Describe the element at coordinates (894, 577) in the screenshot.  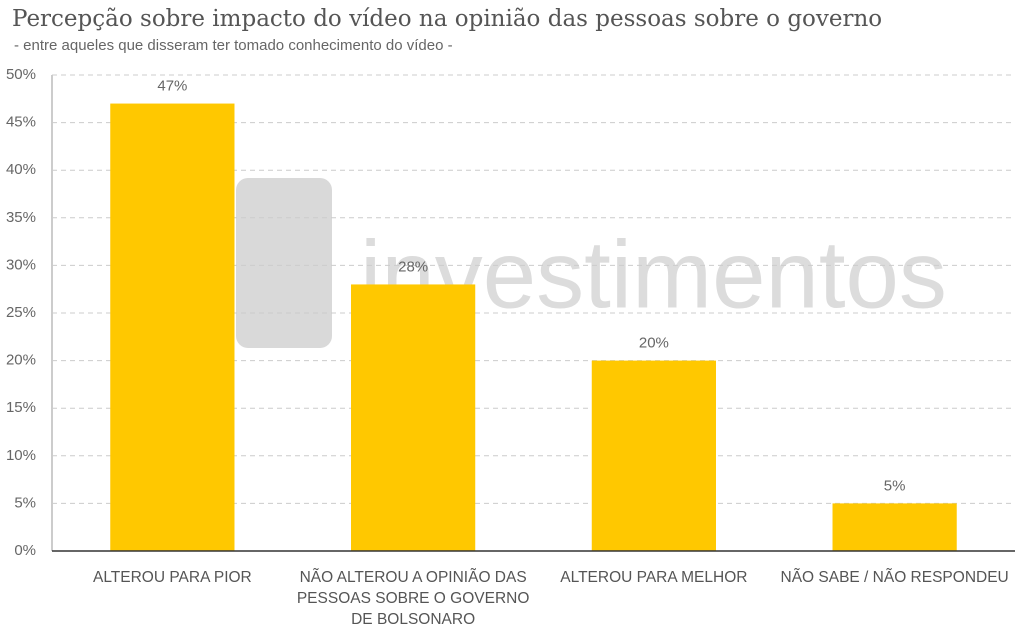
I see `x-tick-label: NÃO SABE / NÃO RESPONDEU` at that location.